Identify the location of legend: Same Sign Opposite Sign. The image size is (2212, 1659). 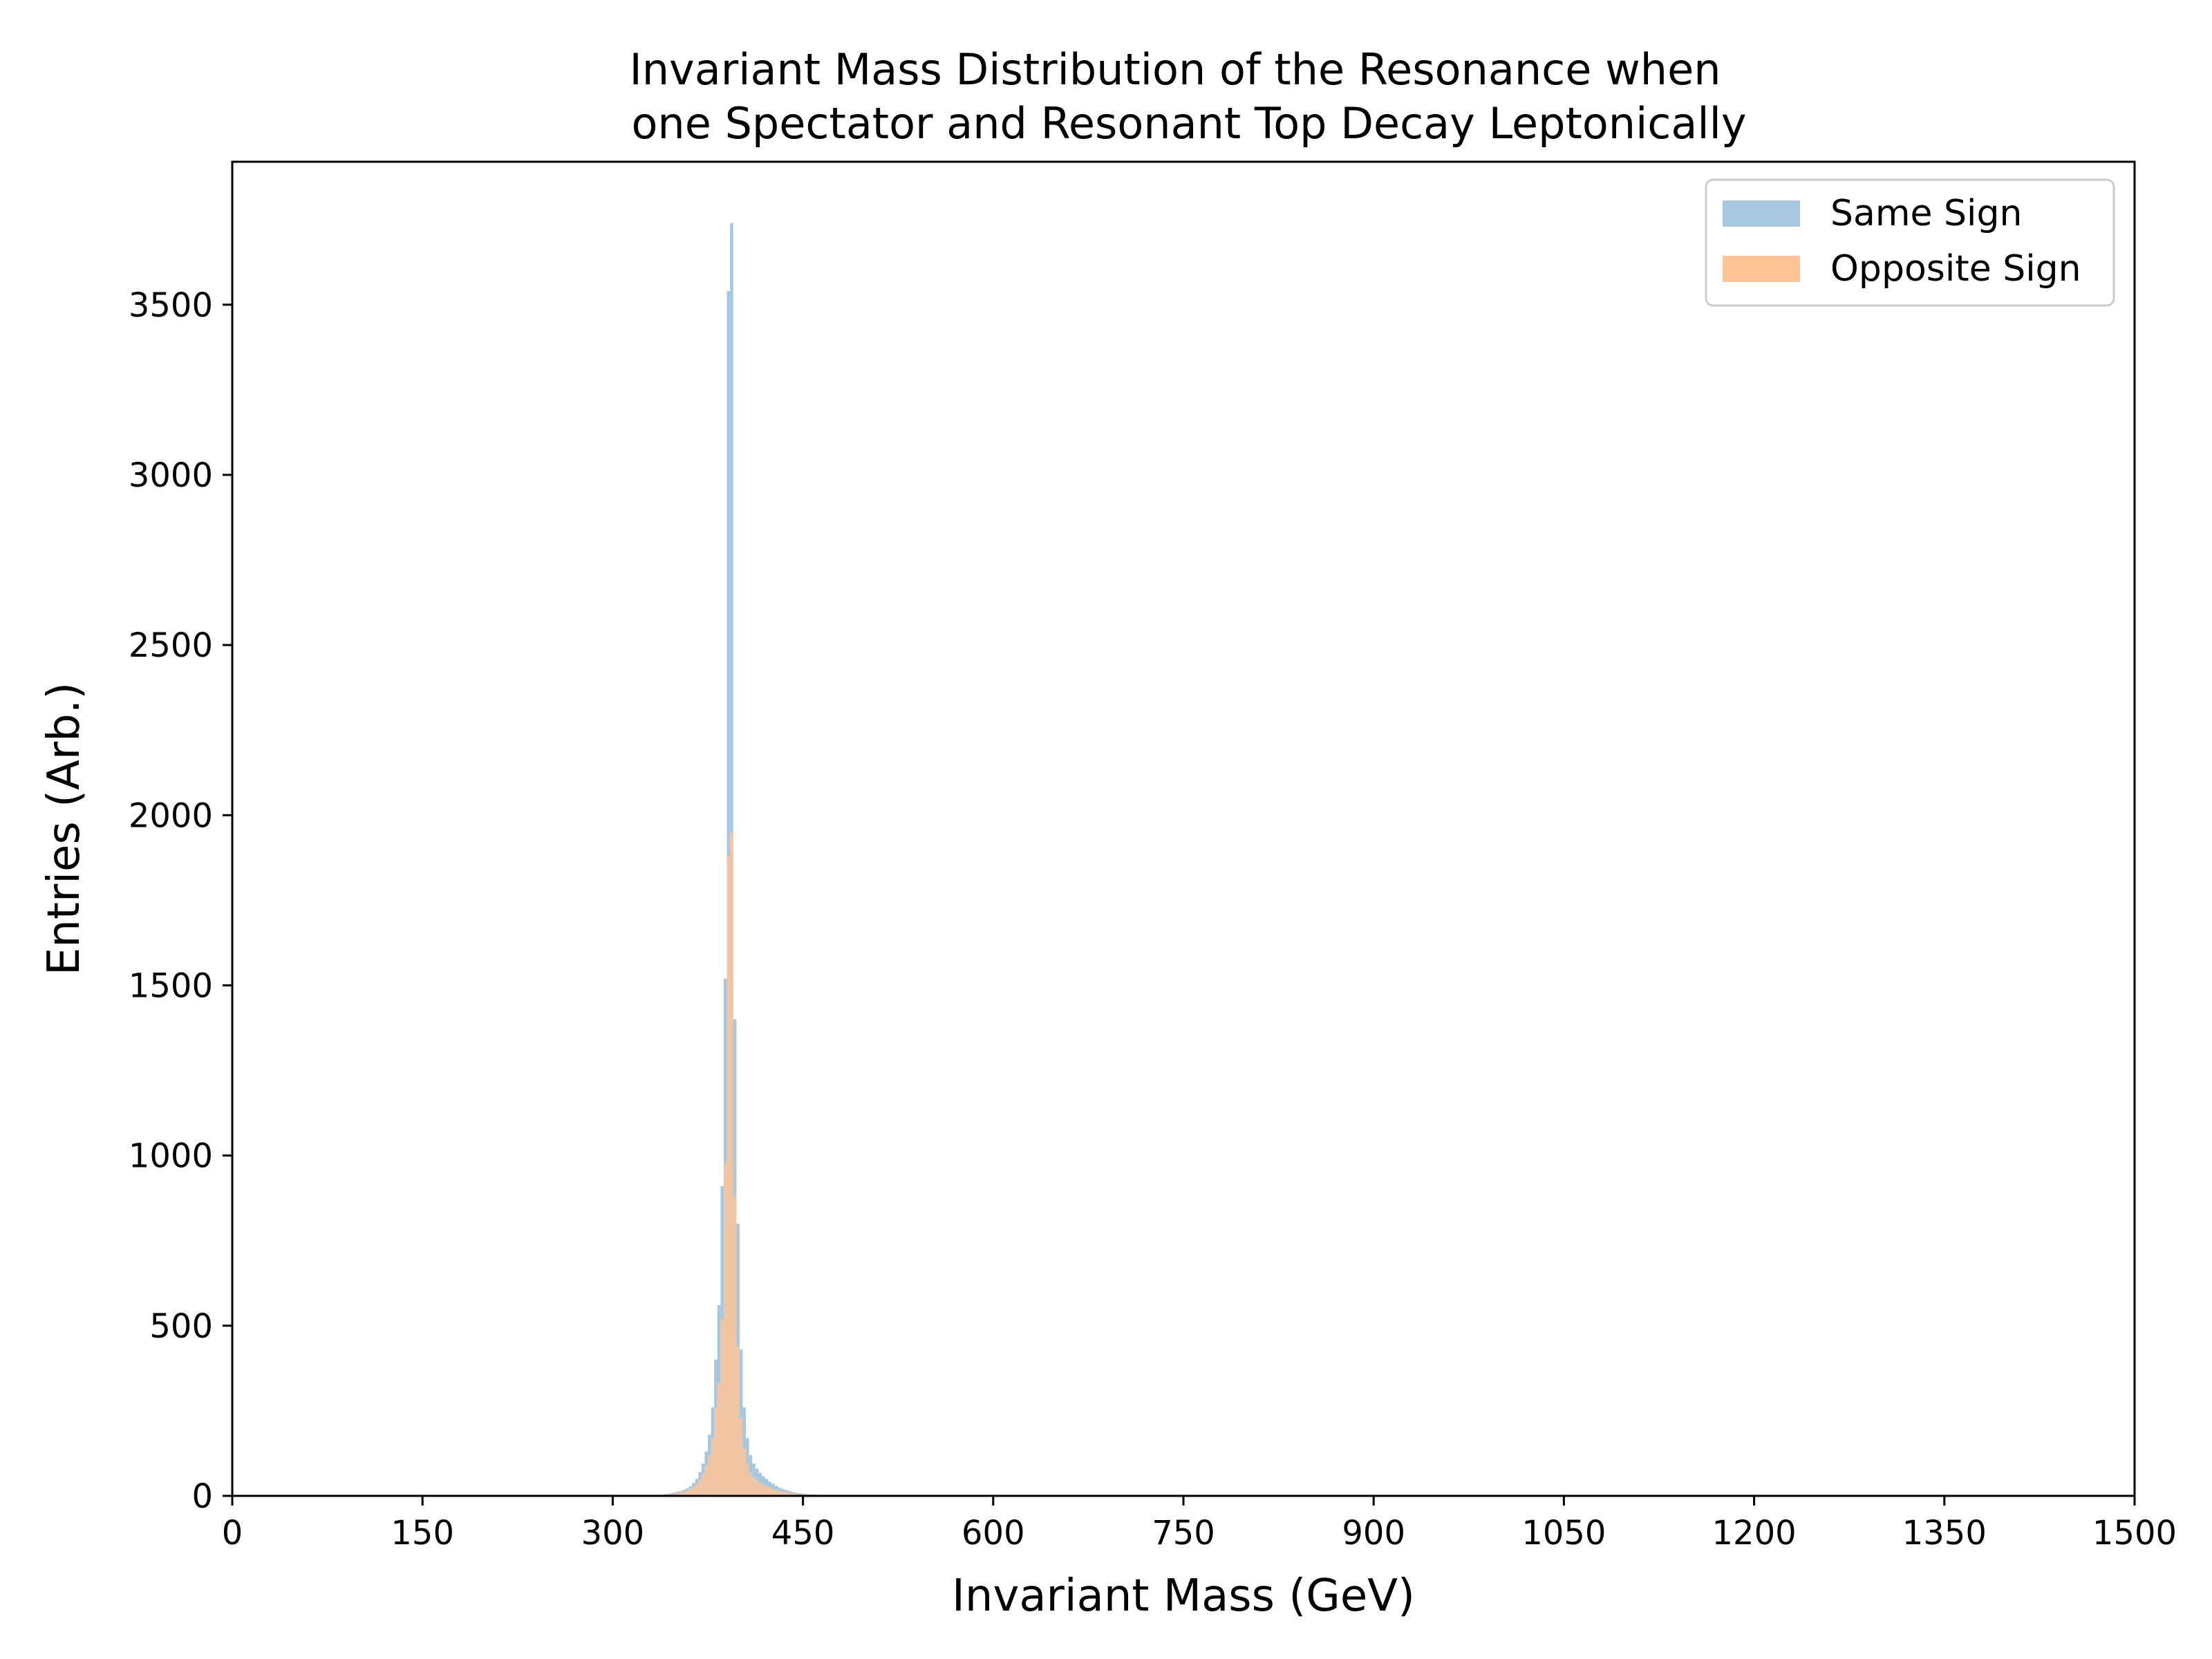
(1910, 242).